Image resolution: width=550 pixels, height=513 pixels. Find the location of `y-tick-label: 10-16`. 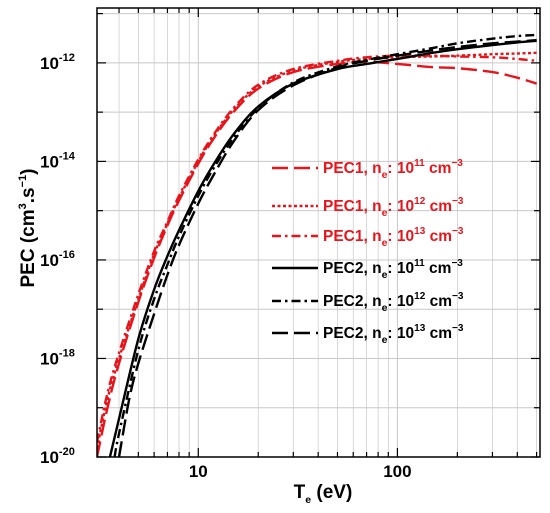

y-tick-label: 10-16 is located at coordinates (57, 259).